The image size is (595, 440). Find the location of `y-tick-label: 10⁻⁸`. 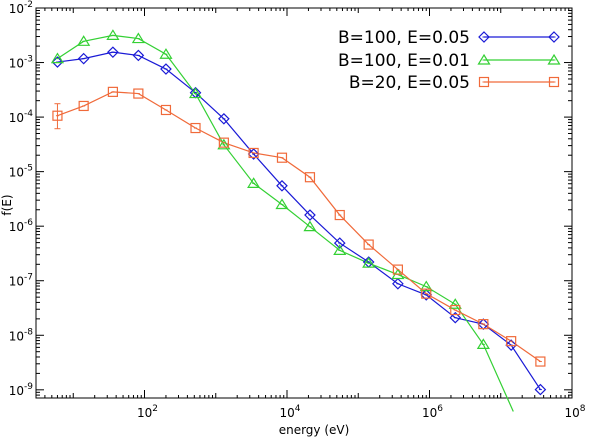

y-tick-label: 10⁻⁸ is located at coordinates (21, 335).